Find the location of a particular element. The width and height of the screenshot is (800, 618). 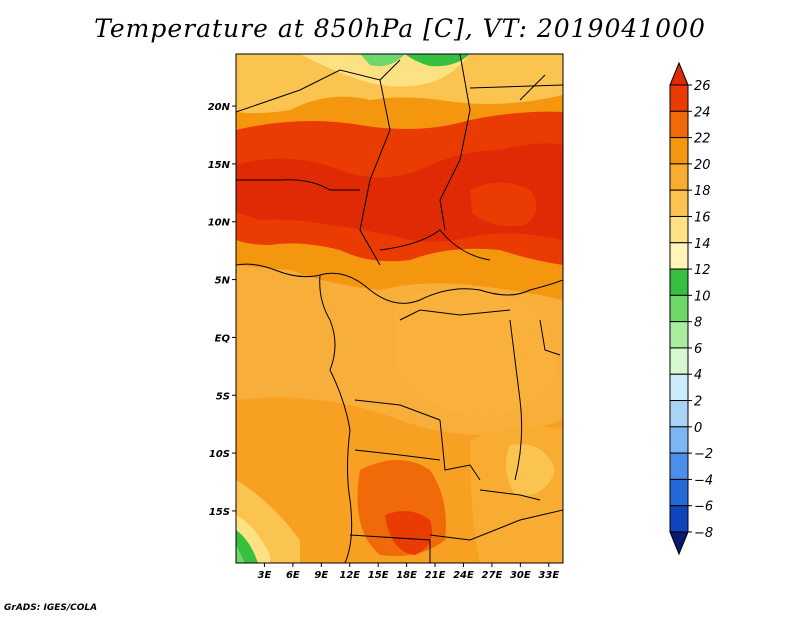

colorbar-top-arrow is located at coordinates (679, 73).